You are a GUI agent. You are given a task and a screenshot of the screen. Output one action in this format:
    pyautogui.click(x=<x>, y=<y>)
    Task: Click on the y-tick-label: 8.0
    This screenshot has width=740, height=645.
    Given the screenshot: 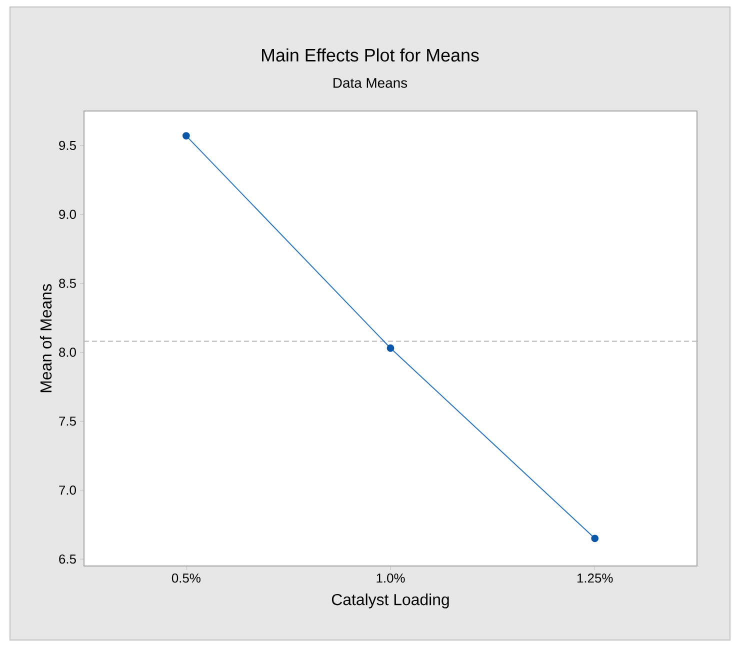 What is the action you would take?
    pyautogui.click(x=67, y=352)
    